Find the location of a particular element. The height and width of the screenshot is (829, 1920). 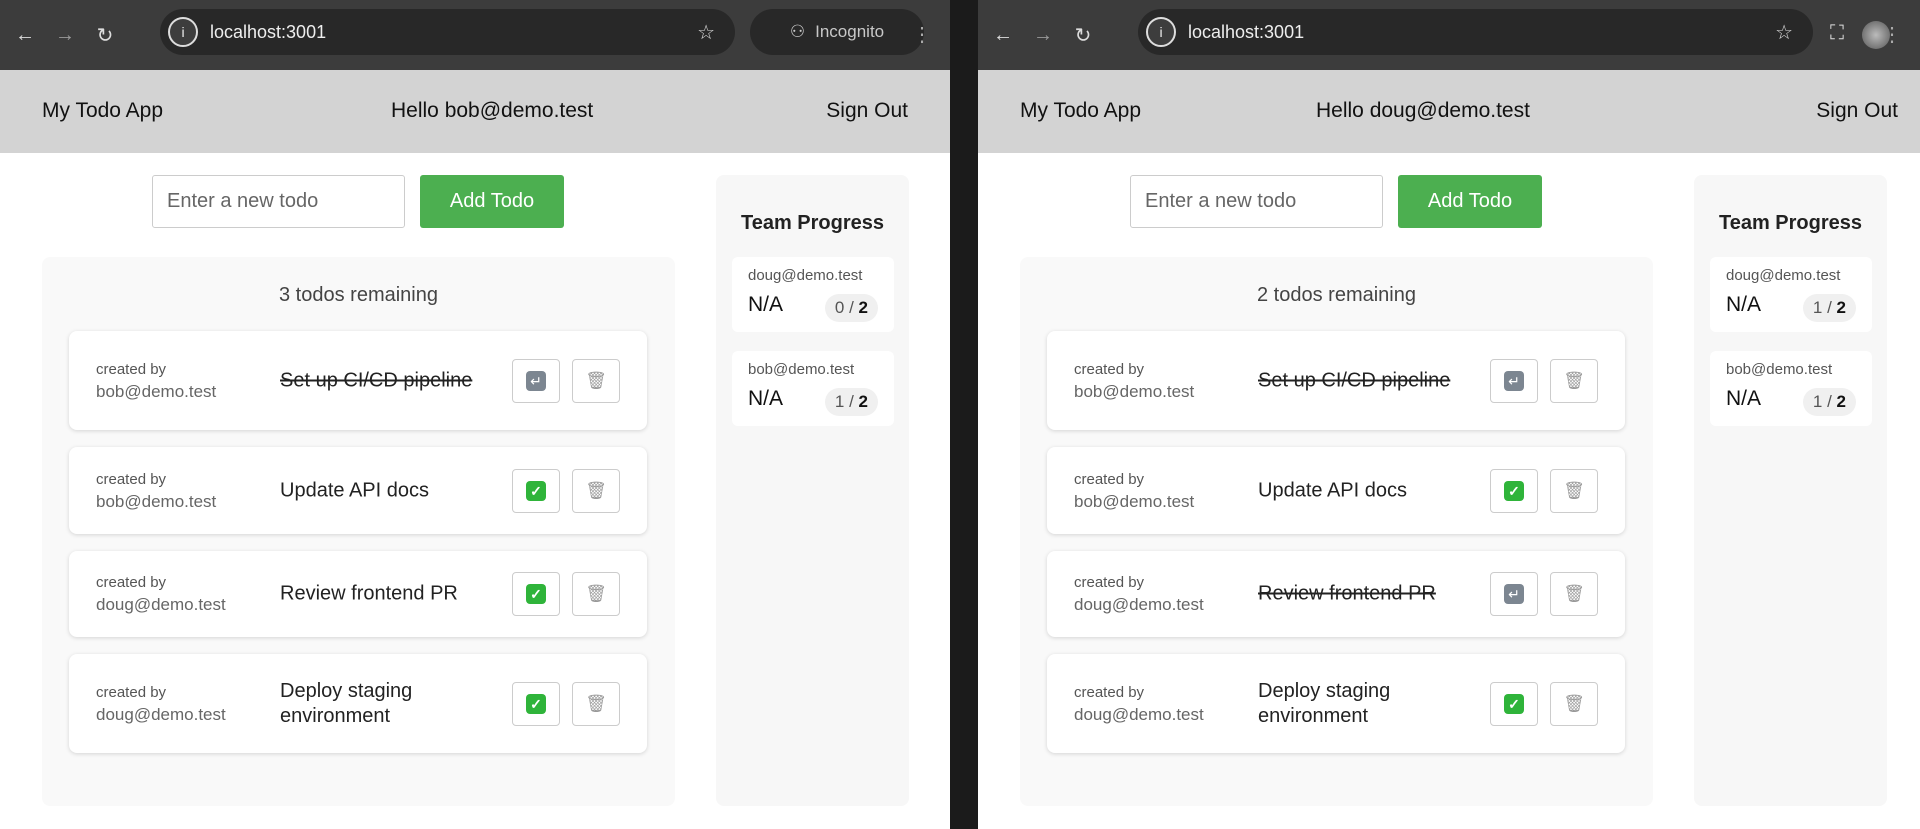

undo-icon: ↵ is located at coordinates (1514, 594).